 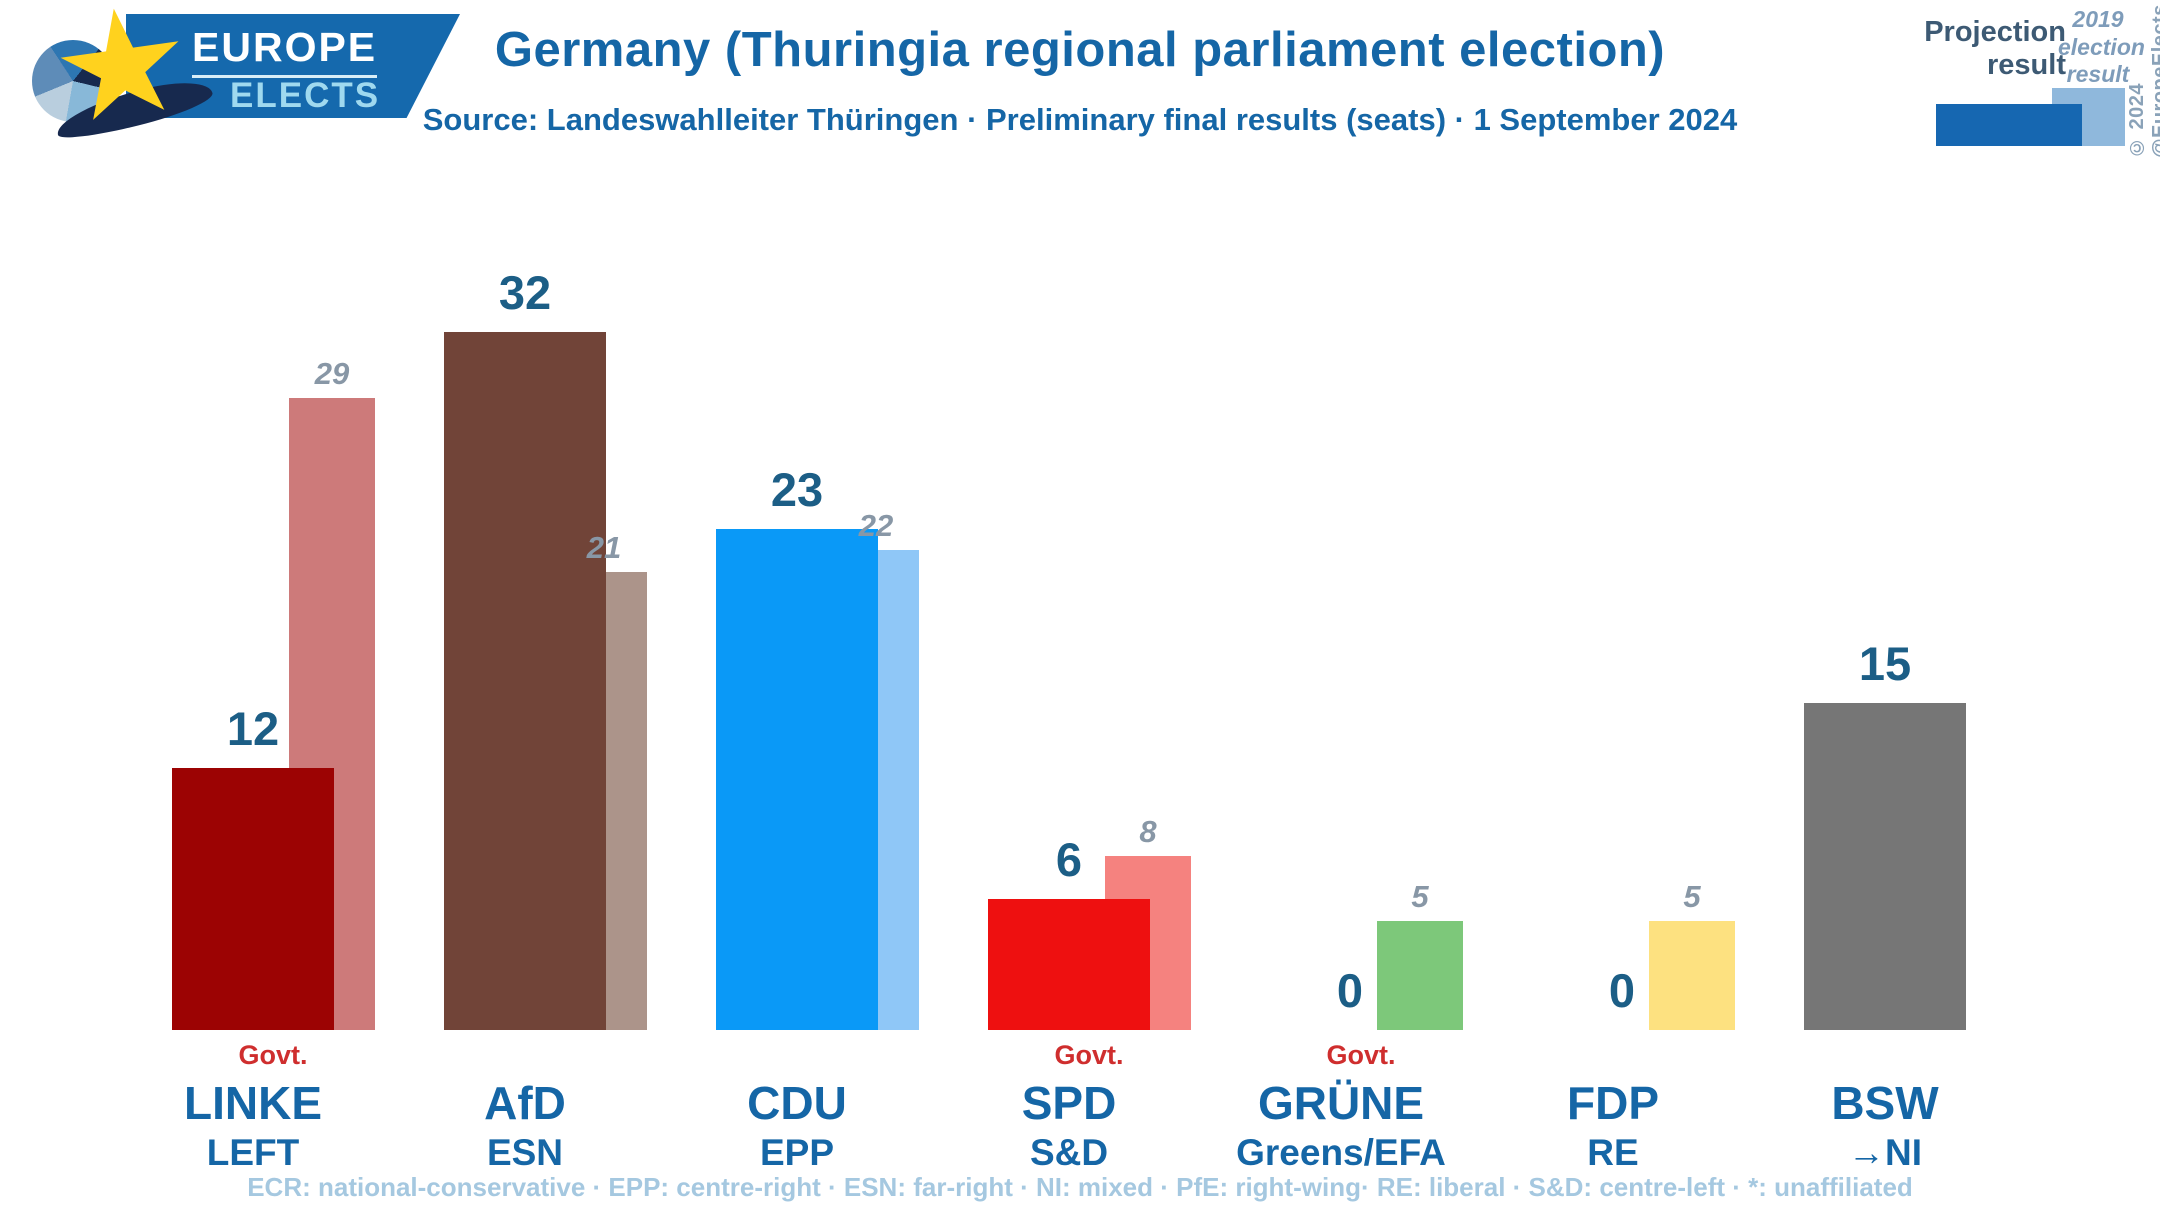 I want to click on previous-value-label: 8, so click(x=1148, y=831).